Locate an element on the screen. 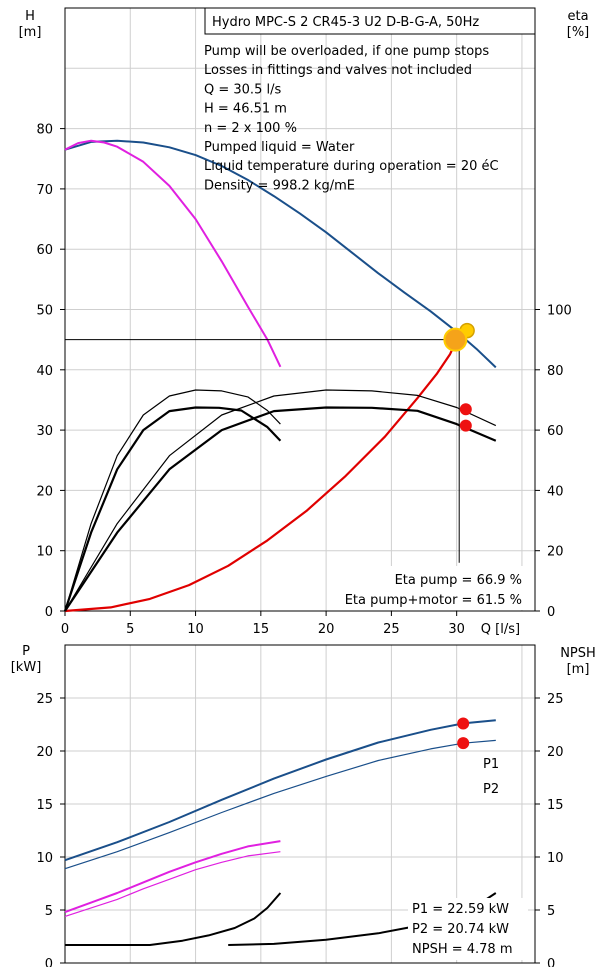 This screenshot has height=971, width=614. npsh-axis-unit: [m] is located at coordinates (578, 669).